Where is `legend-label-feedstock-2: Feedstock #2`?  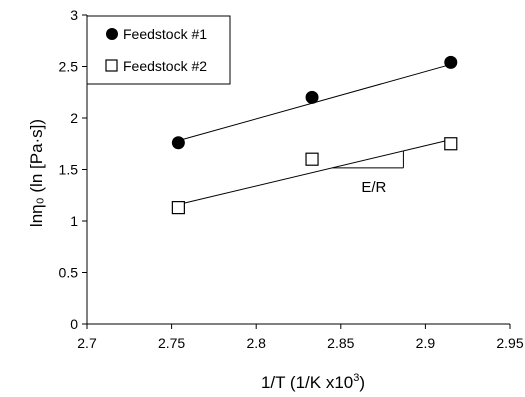 legend-label-feedstock-2: Feedstock #2 is located at coordinates (165, 66).